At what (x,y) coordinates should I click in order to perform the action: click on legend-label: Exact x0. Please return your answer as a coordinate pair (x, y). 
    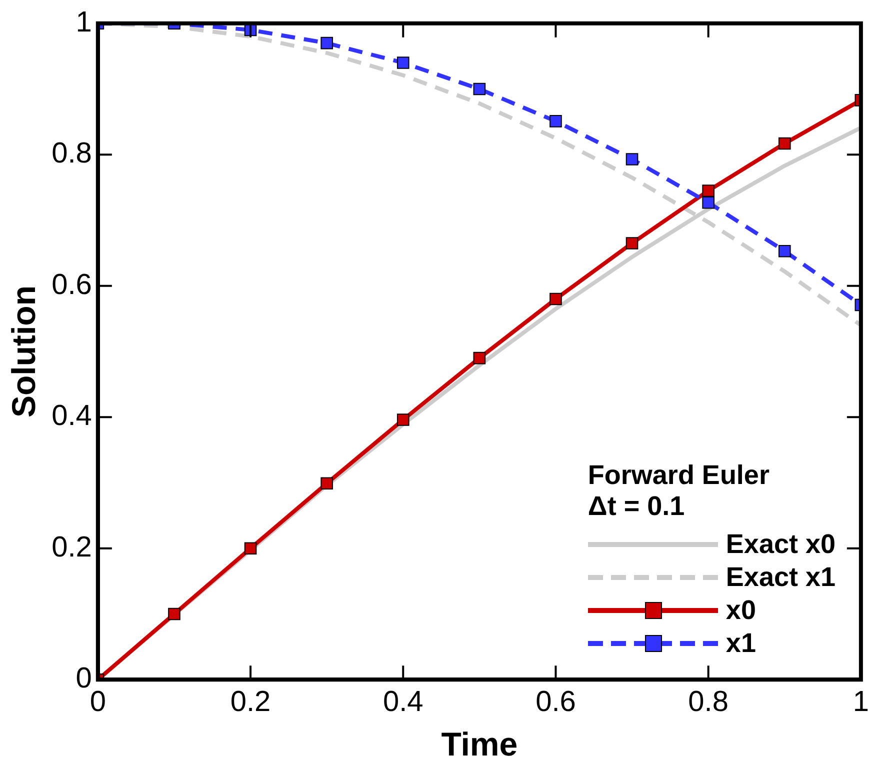
    Looking at the image, I should click on (781, 544).